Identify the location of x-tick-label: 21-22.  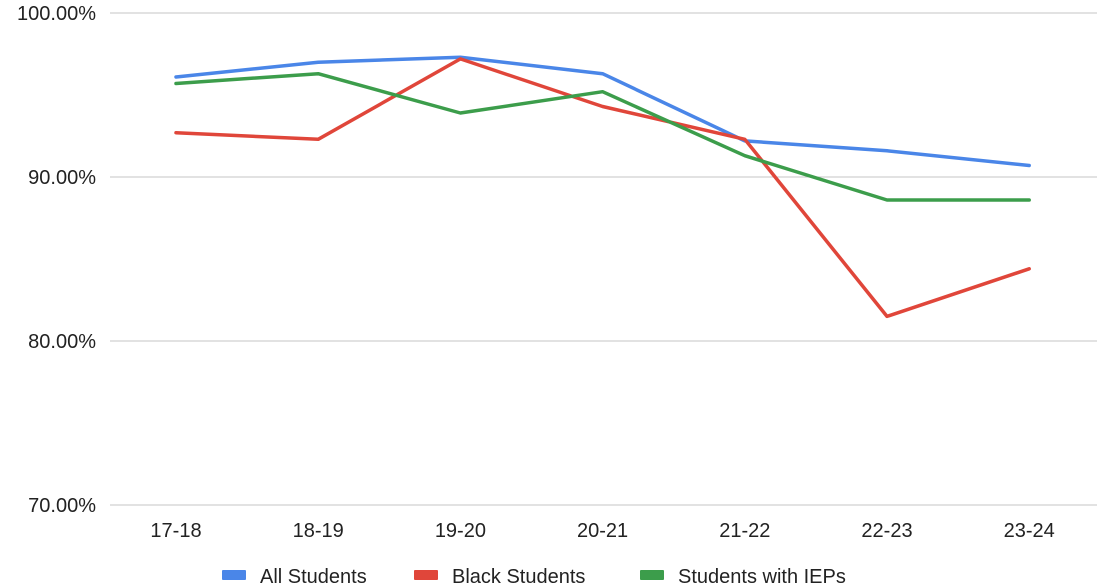
(744, 531).